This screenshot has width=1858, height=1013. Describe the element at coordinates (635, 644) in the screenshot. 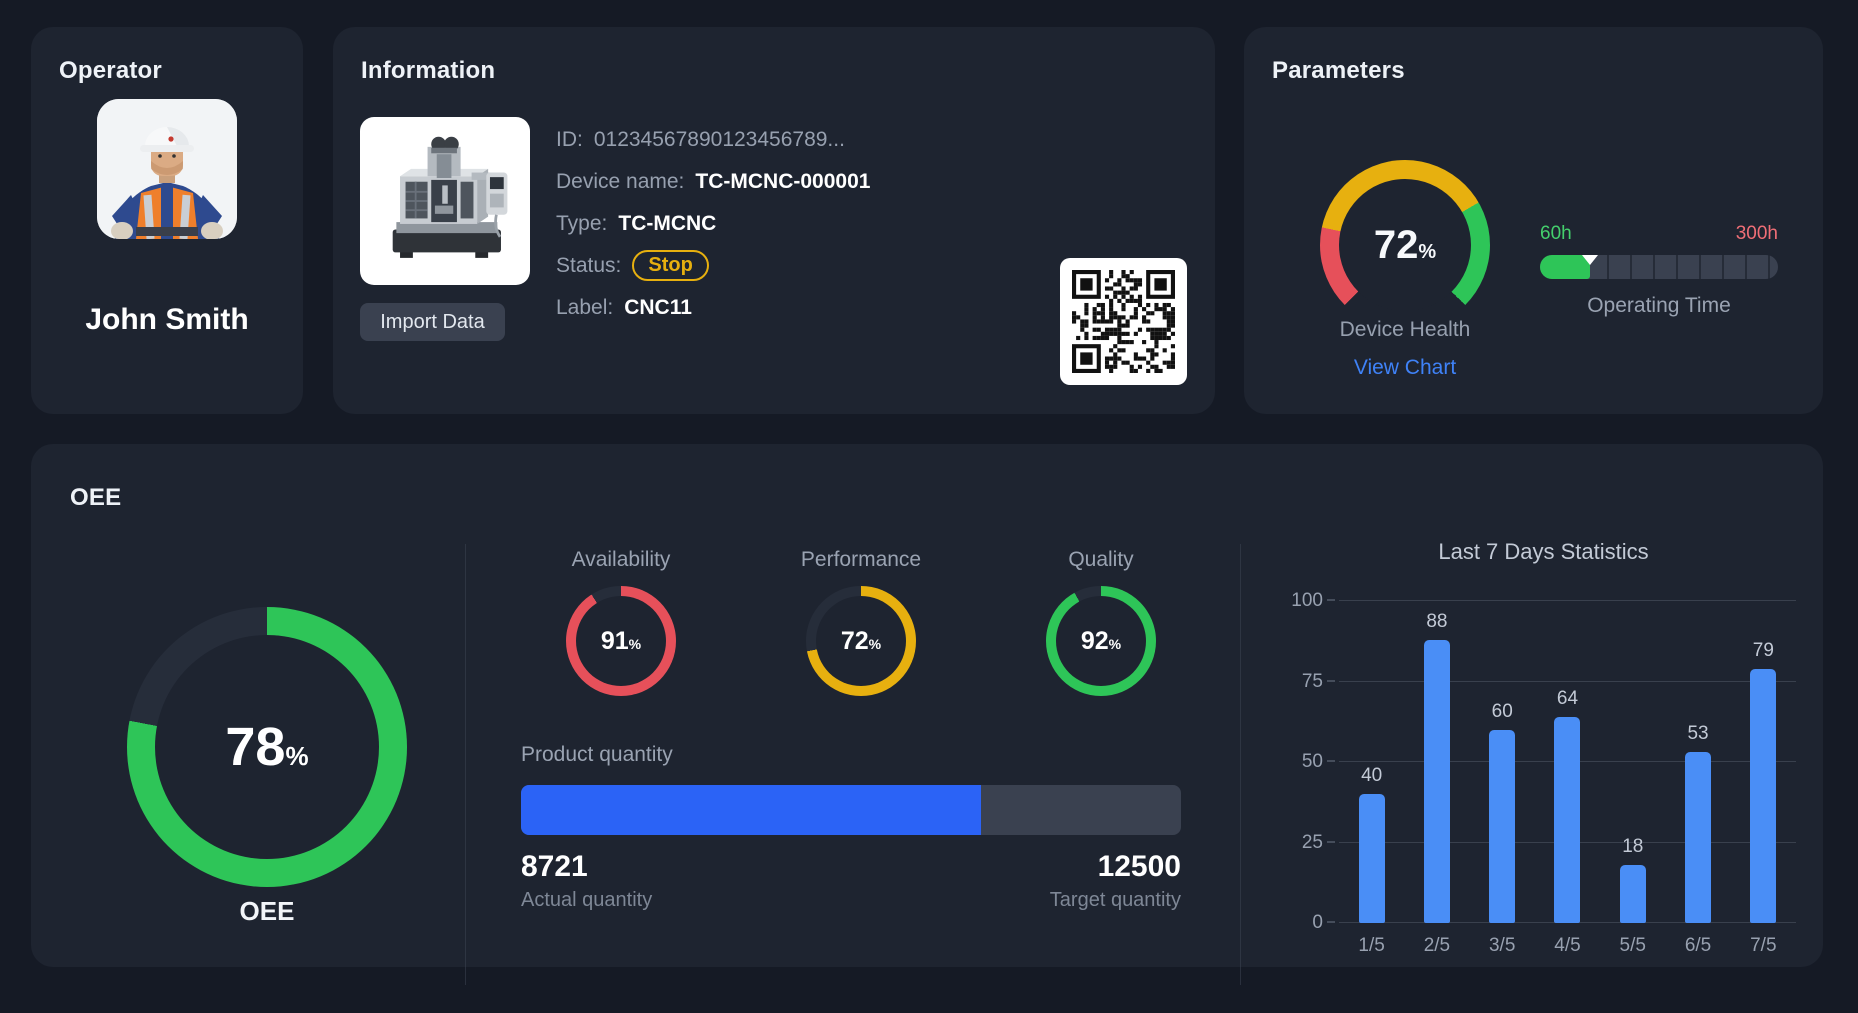

I see `availability-unit: %` at that location.